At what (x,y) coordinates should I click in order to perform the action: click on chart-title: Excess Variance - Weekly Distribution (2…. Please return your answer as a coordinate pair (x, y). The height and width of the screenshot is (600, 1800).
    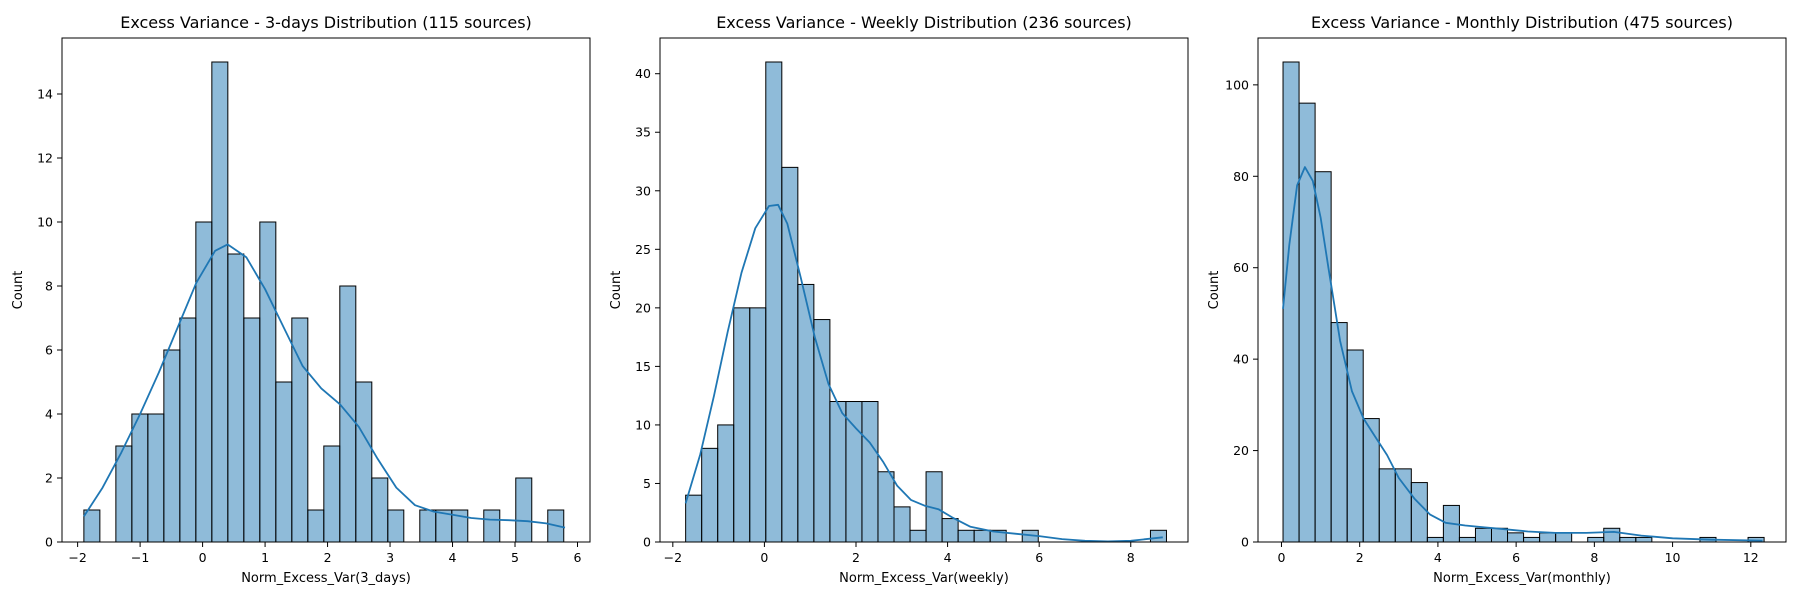
    Looking at the image, I should click on (924, 22).